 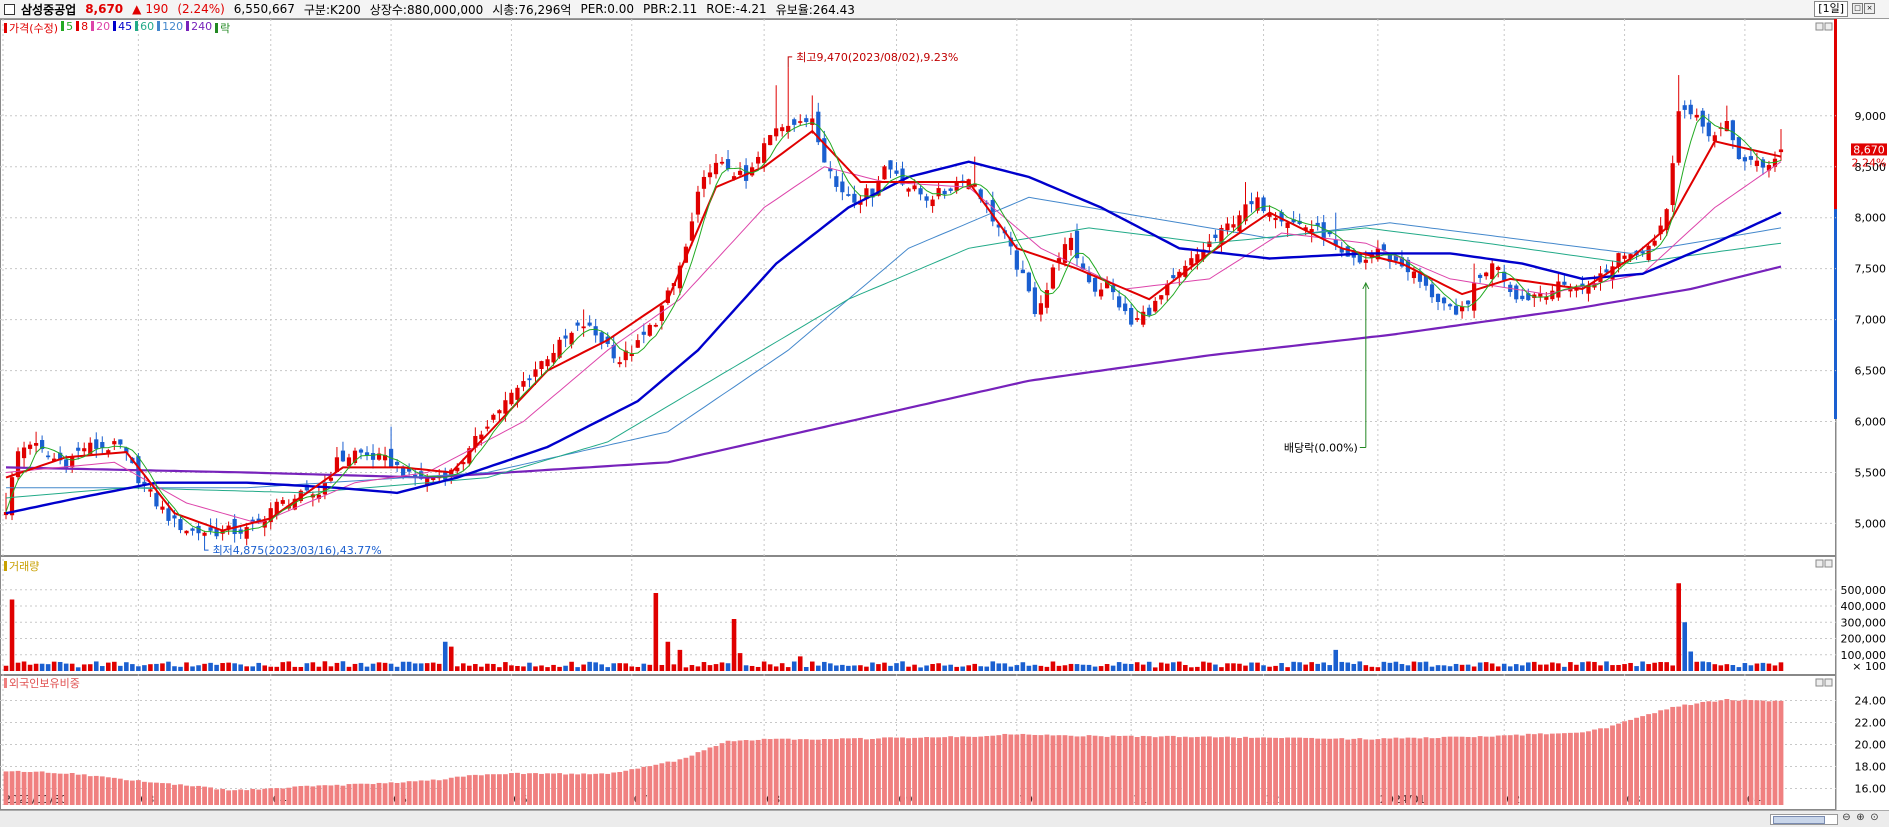 What do you see at coordinates (122, 28) in the screenshot?
I see `legend-item: 45` at bounding box center [122, 28].